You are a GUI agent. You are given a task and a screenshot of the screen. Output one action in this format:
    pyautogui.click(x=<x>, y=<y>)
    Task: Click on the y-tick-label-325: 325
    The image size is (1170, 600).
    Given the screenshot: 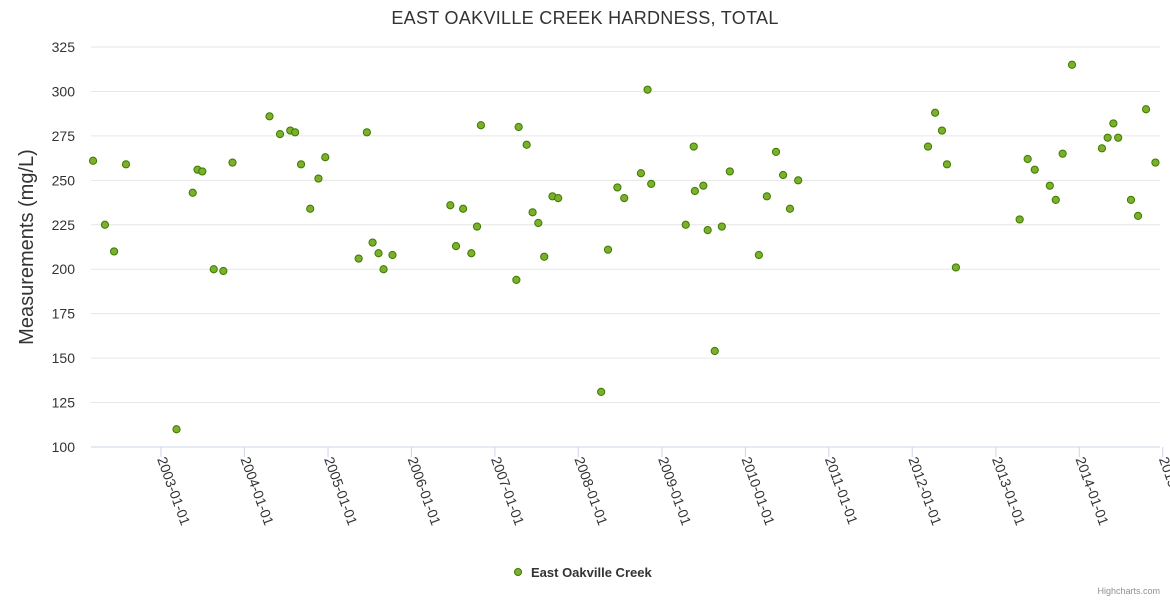 What is the action you would take?
    pyautogui.click(x=64, y=47)
    